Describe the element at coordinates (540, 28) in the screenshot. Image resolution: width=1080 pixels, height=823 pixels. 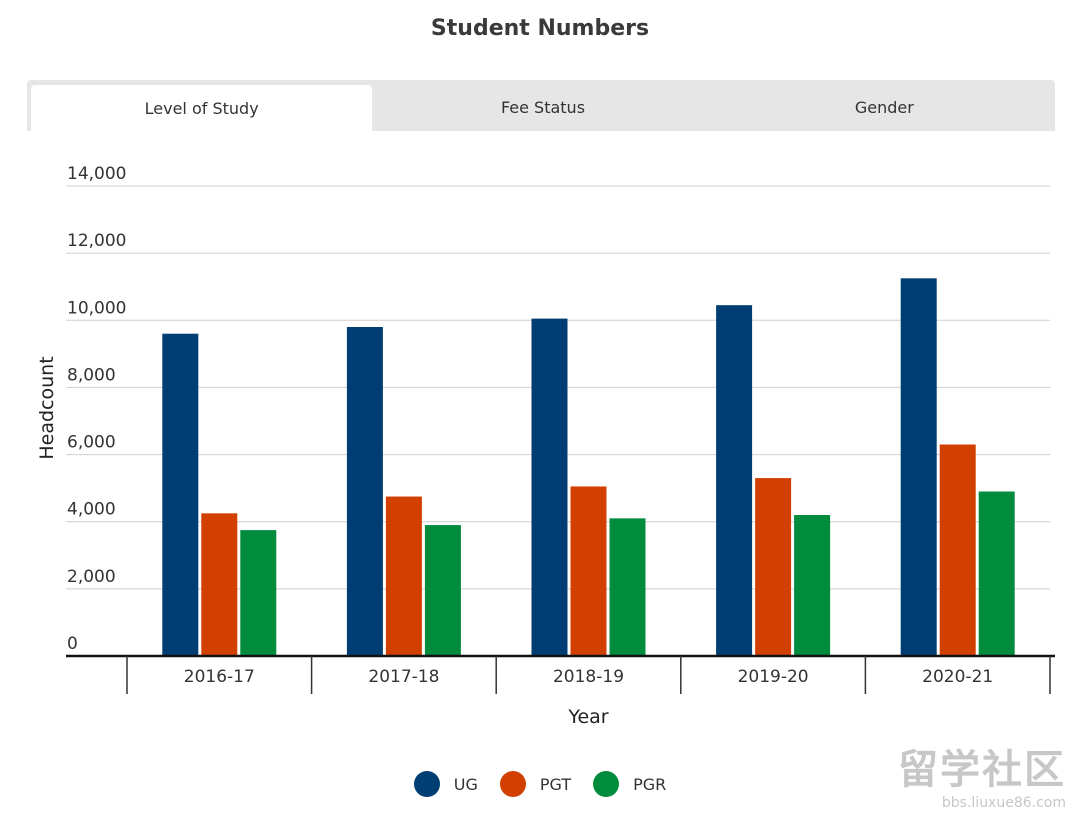
I see `chart-title: Student Numbers` at that location.